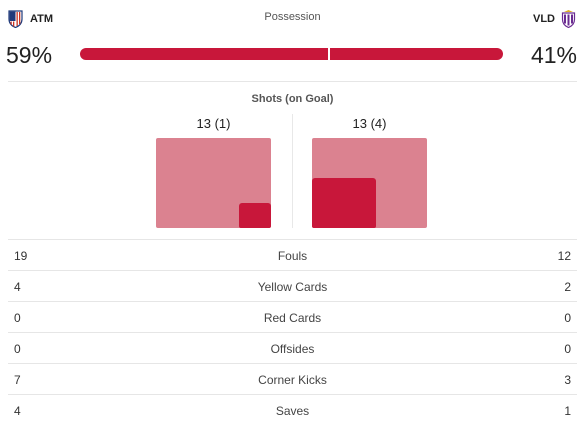  What do you see at coordinates (29, 55) in the screenshot?
I see `home-possession: 59%` at bounding box center [29, 55].